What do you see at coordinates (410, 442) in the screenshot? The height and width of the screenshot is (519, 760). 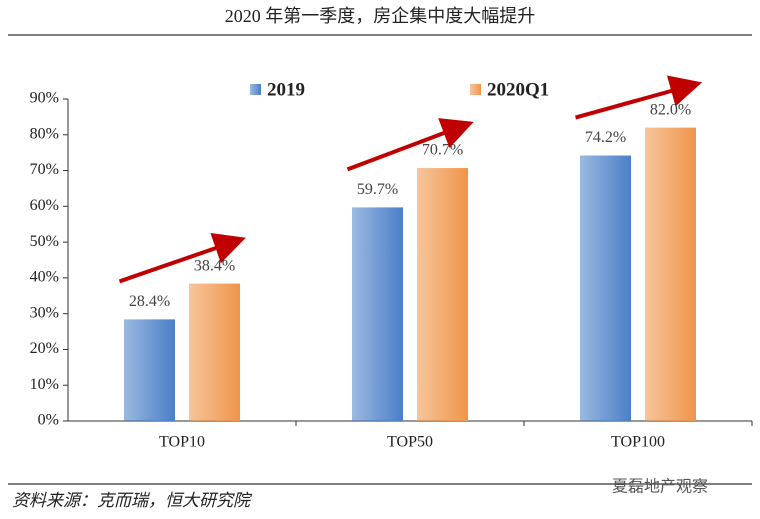 I see `x-tick-label: TOP50` at bounding box center [410, 442].